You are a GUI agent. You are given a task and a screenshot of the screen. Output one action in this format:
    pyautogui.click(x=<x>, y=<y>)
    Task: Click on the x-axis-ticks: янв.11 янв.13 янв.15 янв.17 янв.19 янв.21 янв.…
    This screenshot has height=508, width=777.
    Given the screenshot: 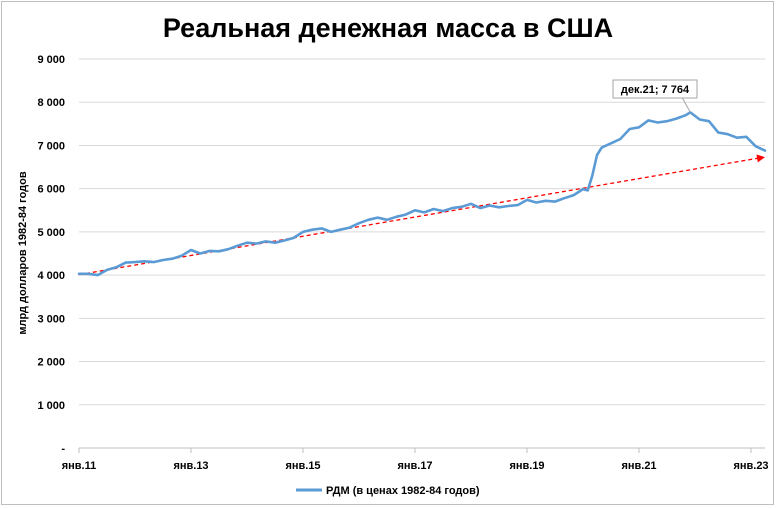 What is the action you would take?
    pyautogui.click(x=415, y=466)
    